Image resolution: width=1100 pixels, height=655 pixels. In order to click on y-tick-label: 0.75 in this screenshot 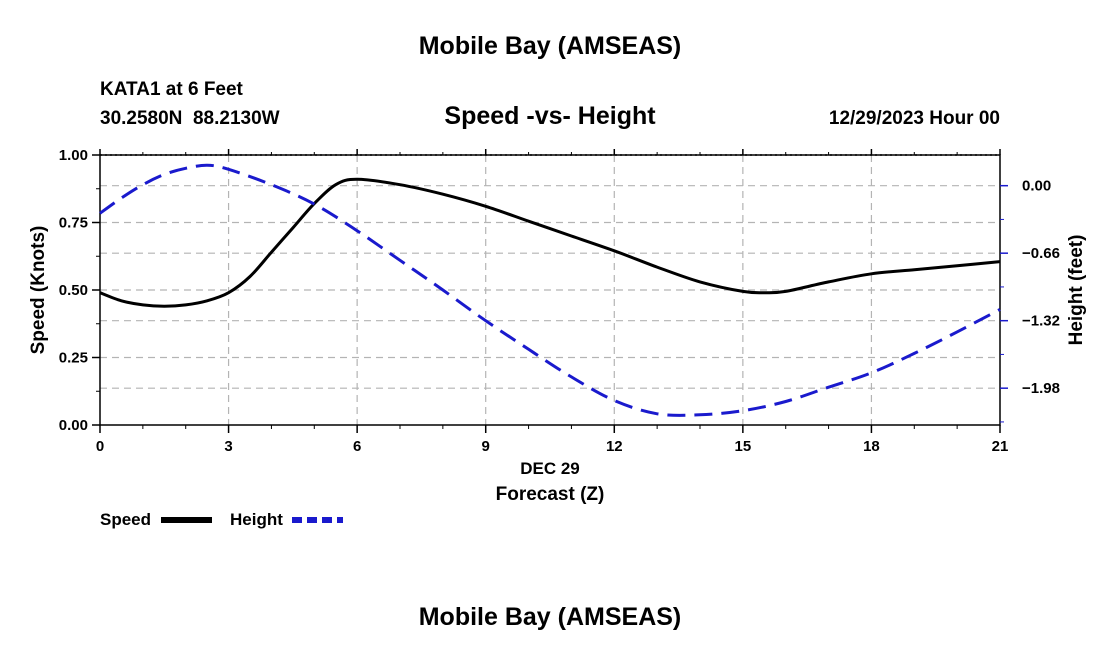, I will do `click(73, 223)`.